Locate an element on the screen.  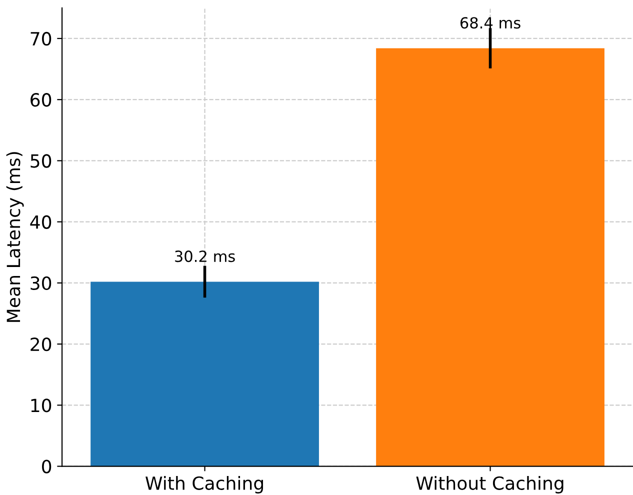
y-tick-label: 60 is located at coordinates (41, 100).